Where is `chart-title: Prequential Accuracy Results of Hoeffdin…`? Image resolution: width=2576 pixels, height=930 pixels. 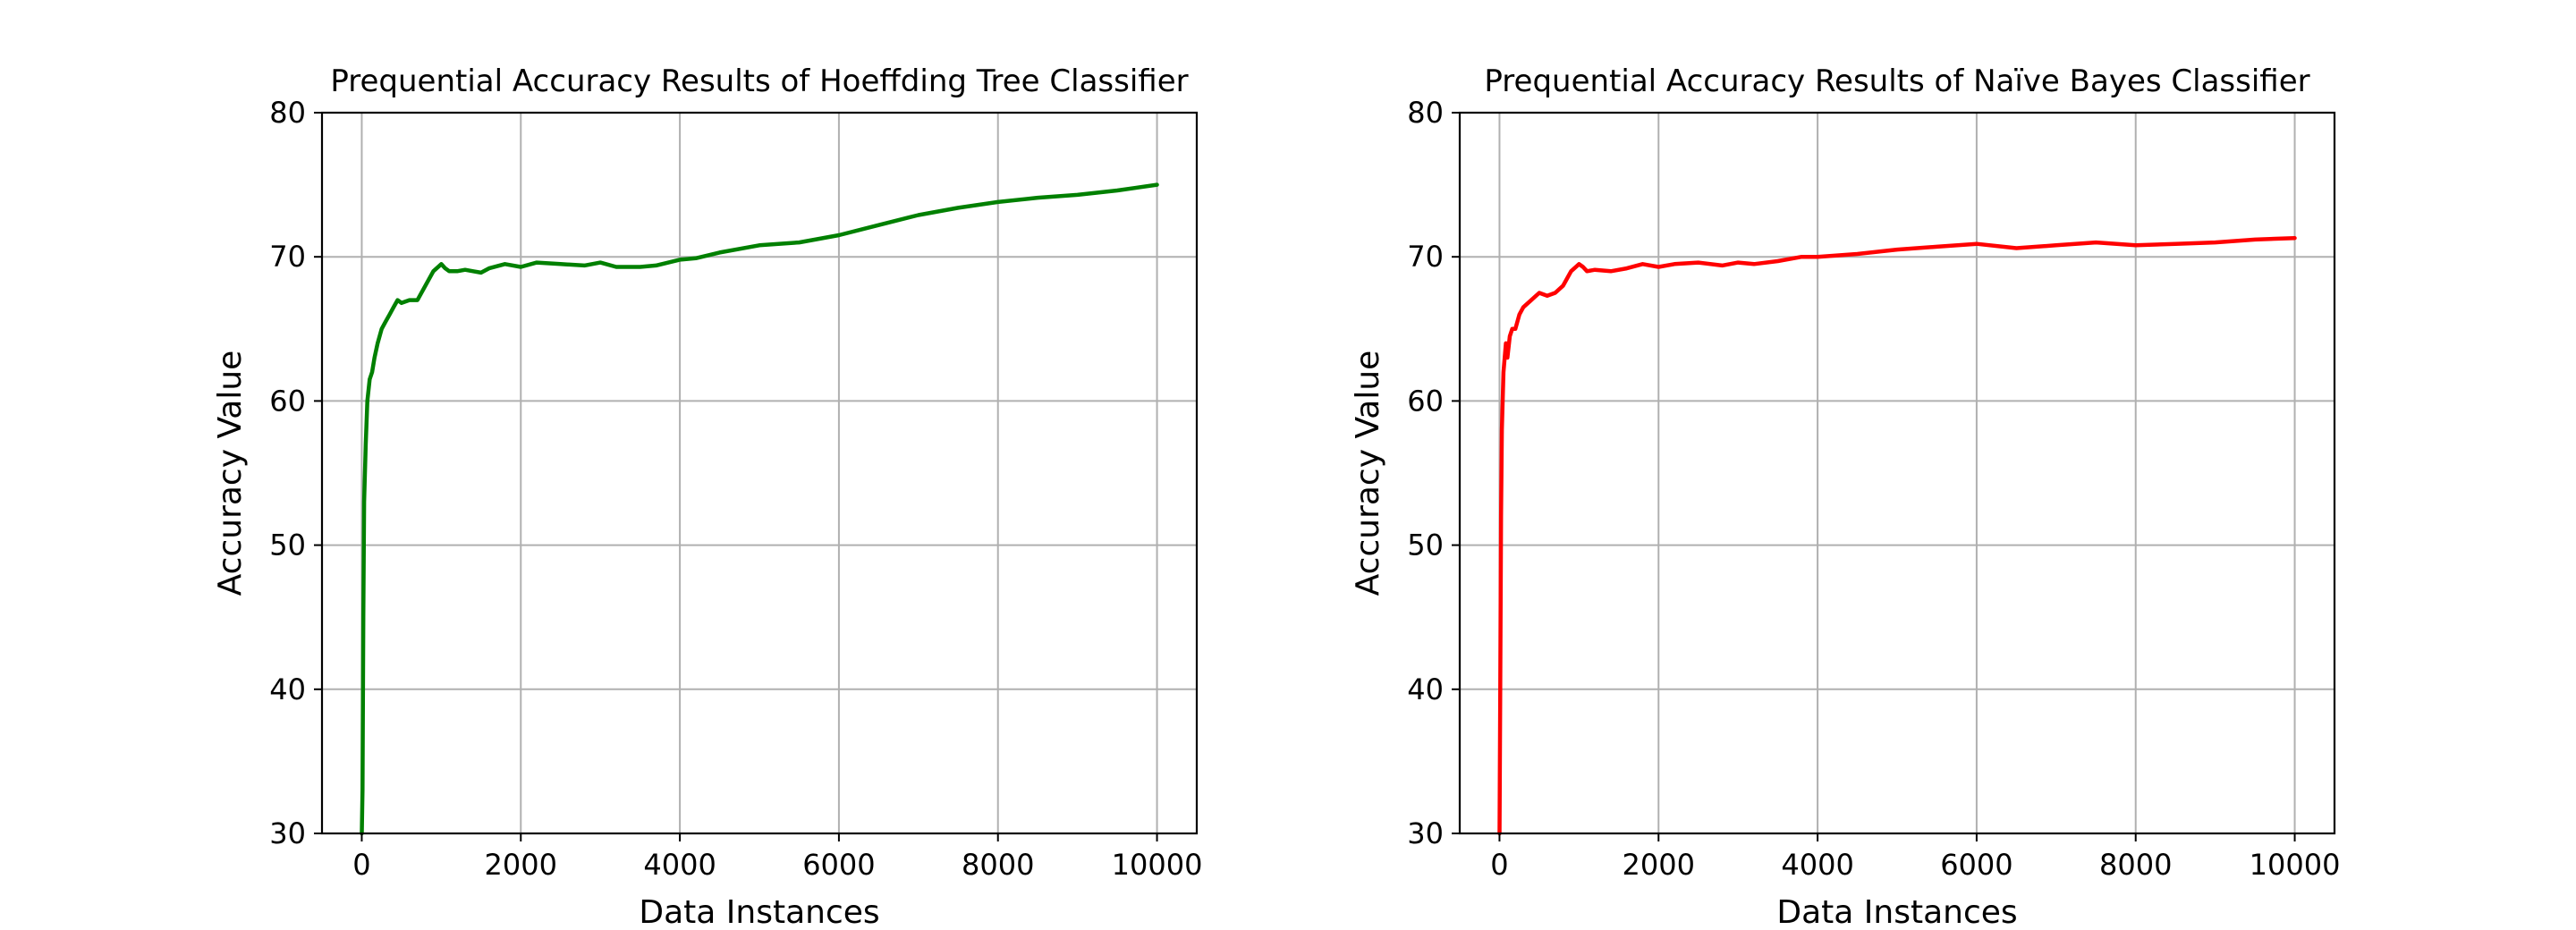 chart-title: Prequential Accuracy Results of Hoeffdin… is located at coordinates (759, 81).